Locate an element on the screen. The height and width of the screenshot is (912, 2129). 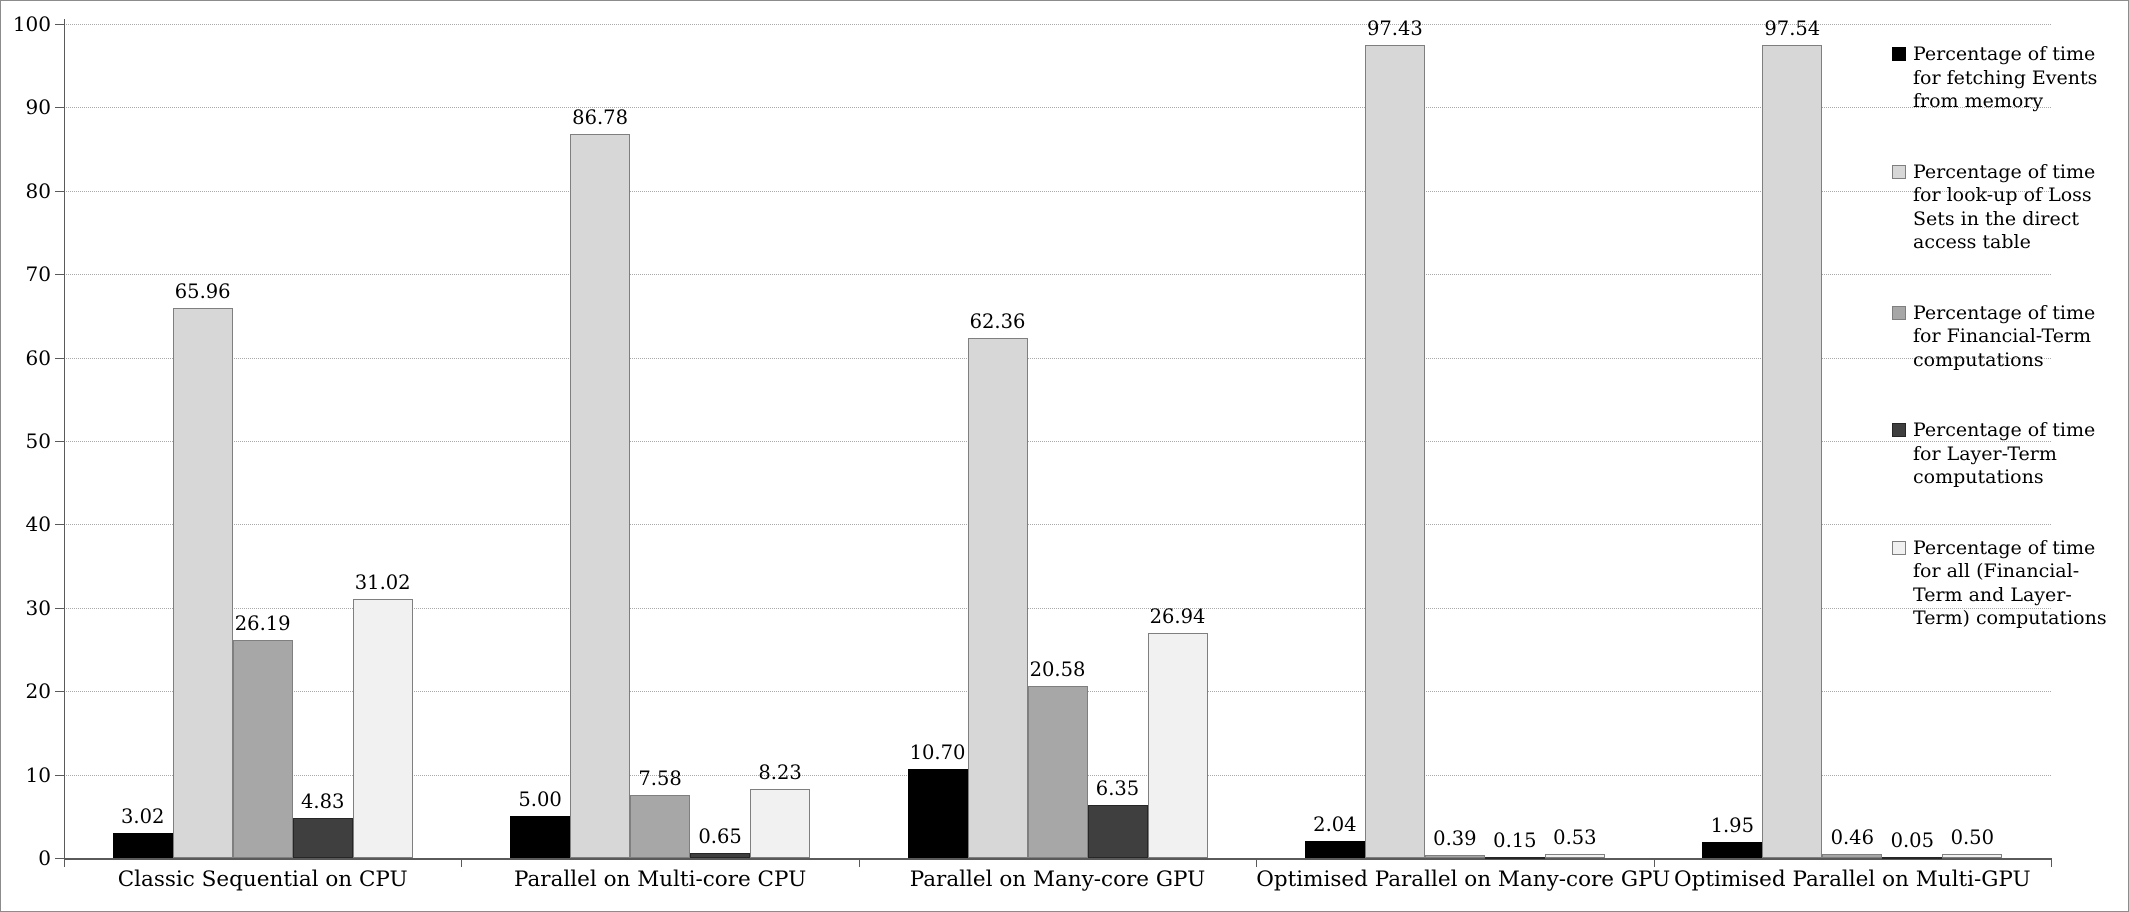
y-axis-tick-label: 20 is located at coordinates (38, 691).